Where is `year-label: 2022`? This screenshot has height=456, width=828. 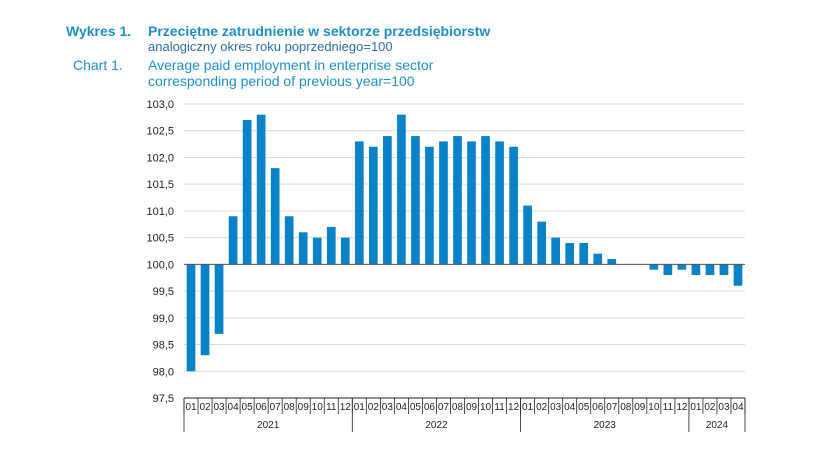 year-label: 2022 is located at coordinates (436, 425).